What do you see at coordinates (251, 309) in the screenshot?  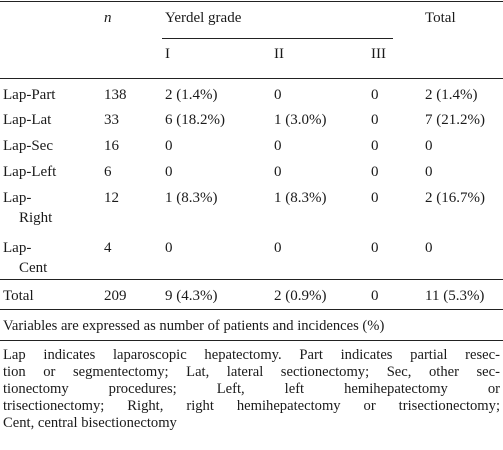 I see `table-bottom-rule` at bounding box center [251, 309].